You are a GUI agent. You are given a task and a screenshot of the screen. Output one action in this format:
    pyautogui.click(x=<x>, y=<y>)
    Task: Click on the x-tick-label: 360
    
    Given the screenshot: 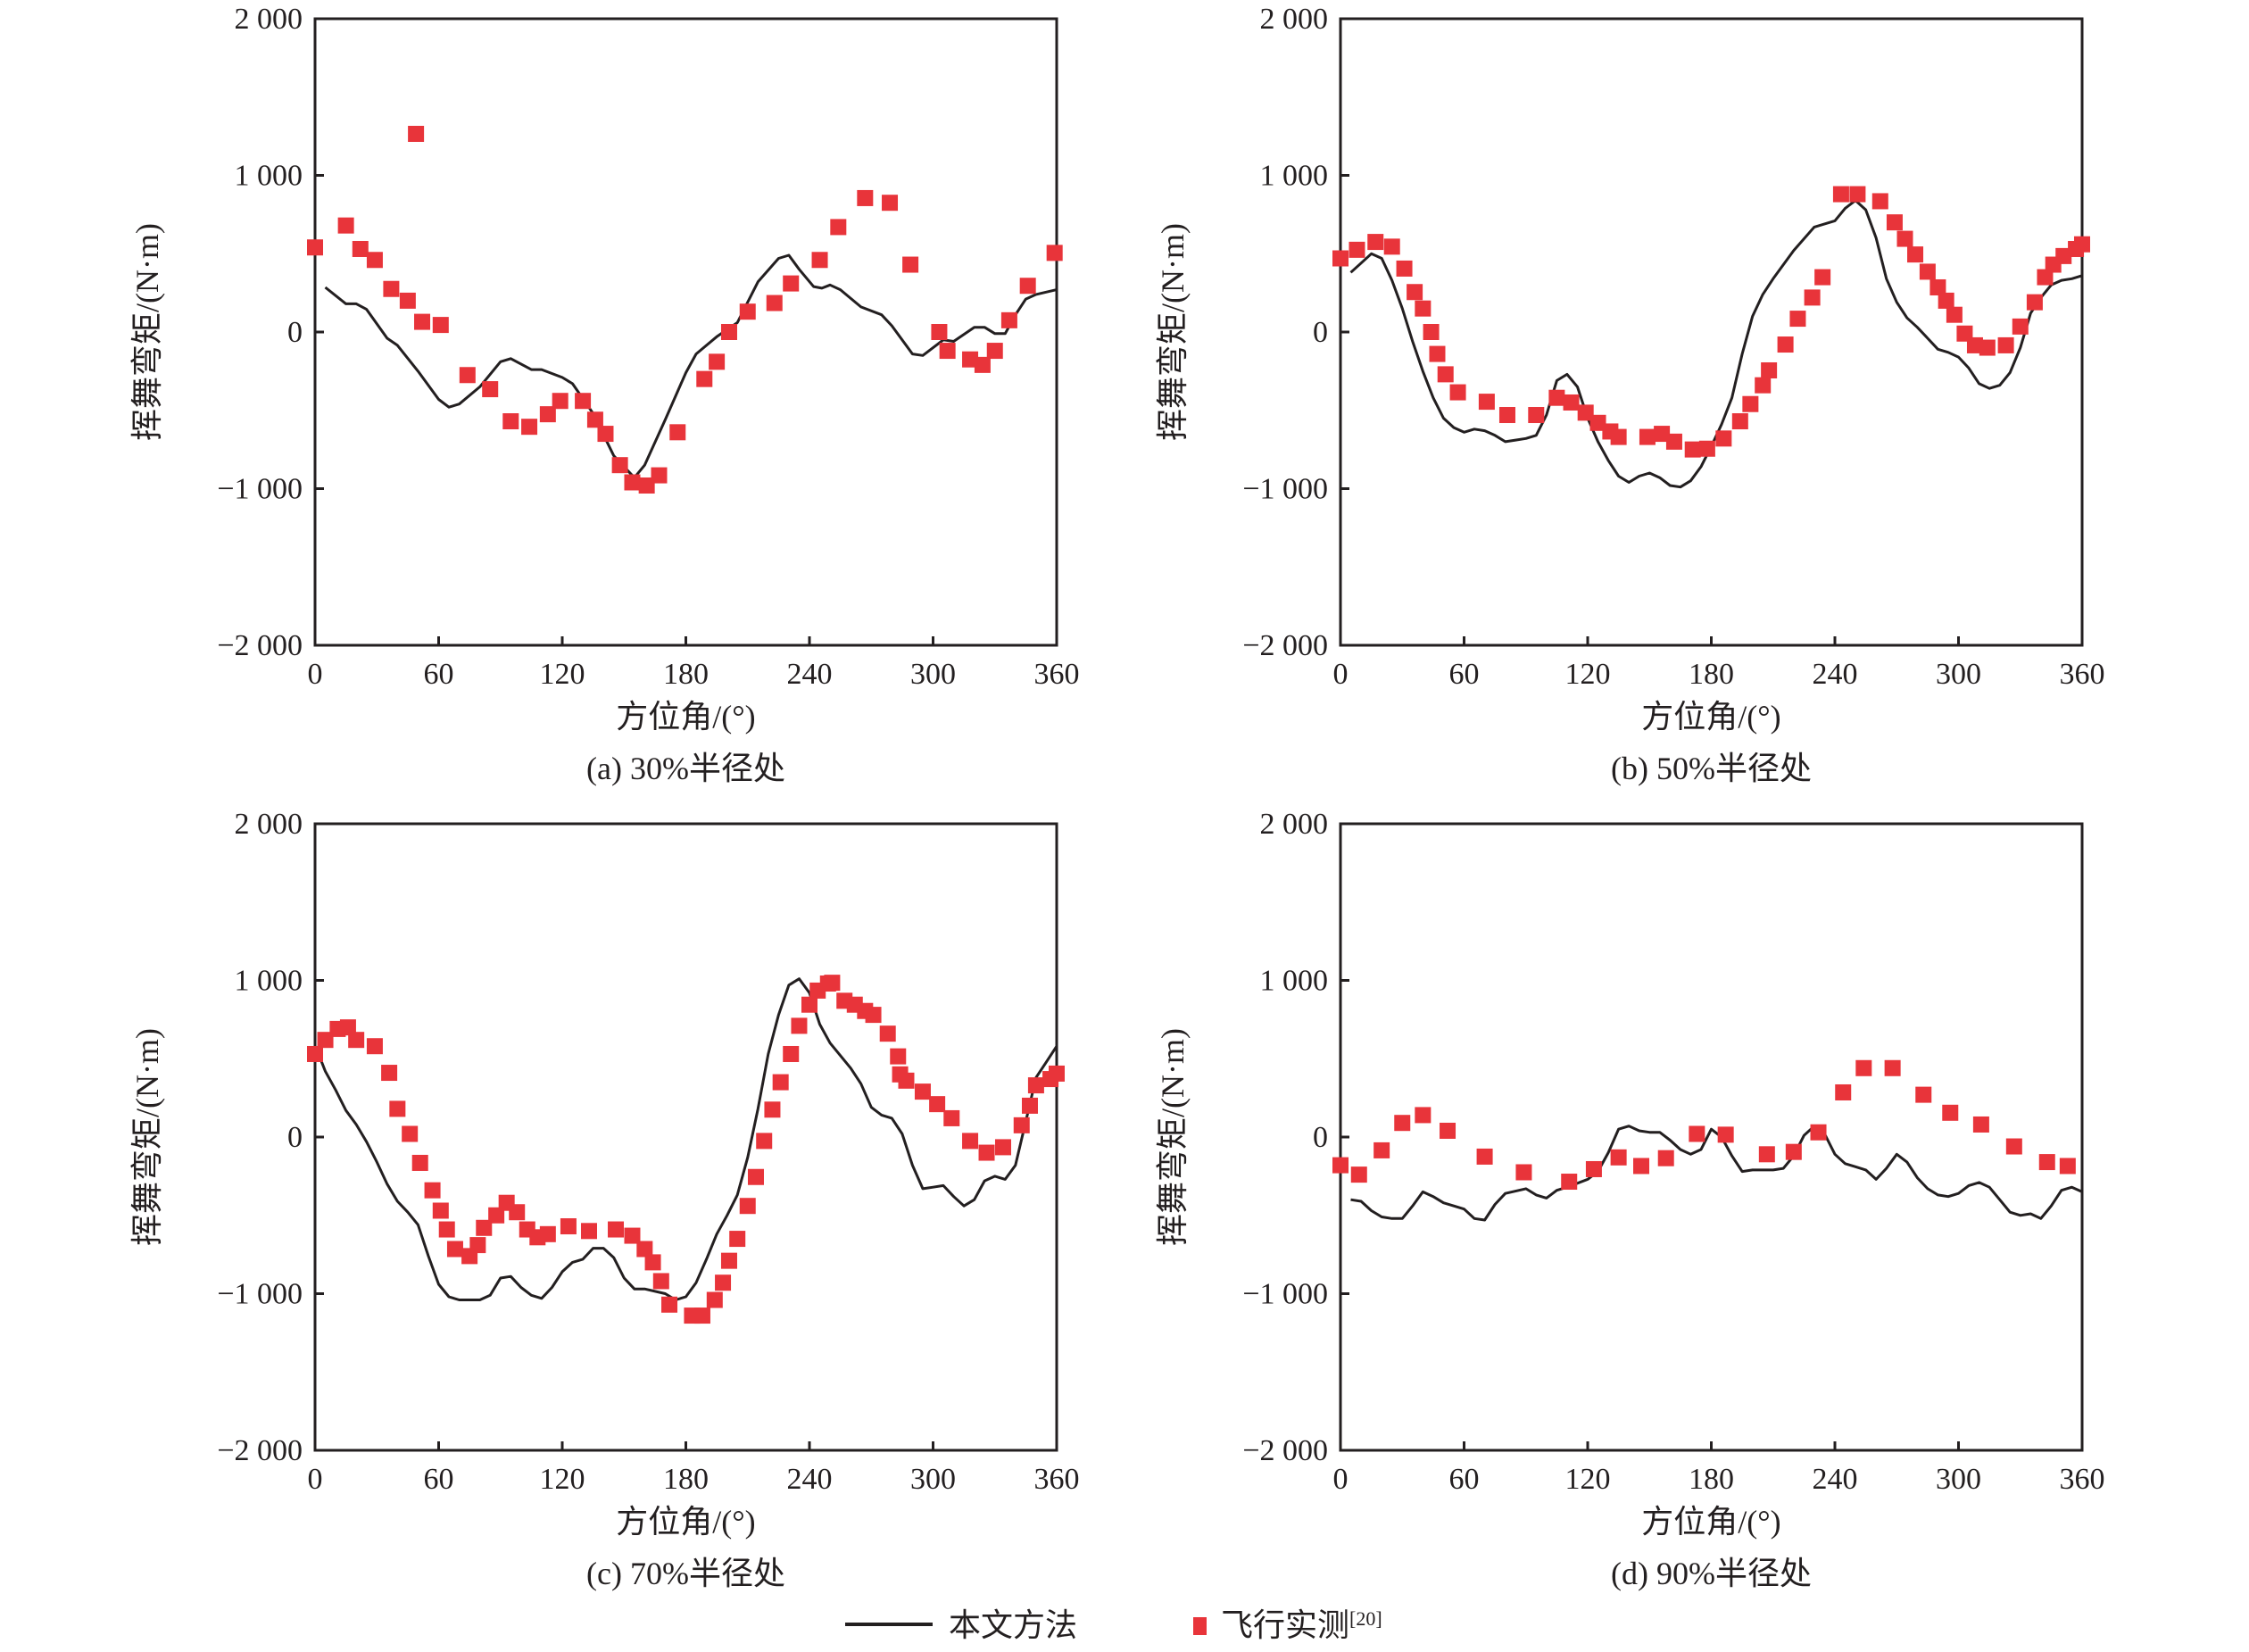 What is the action you would take?
    pyautogui.click(x=1057, y=675)
    